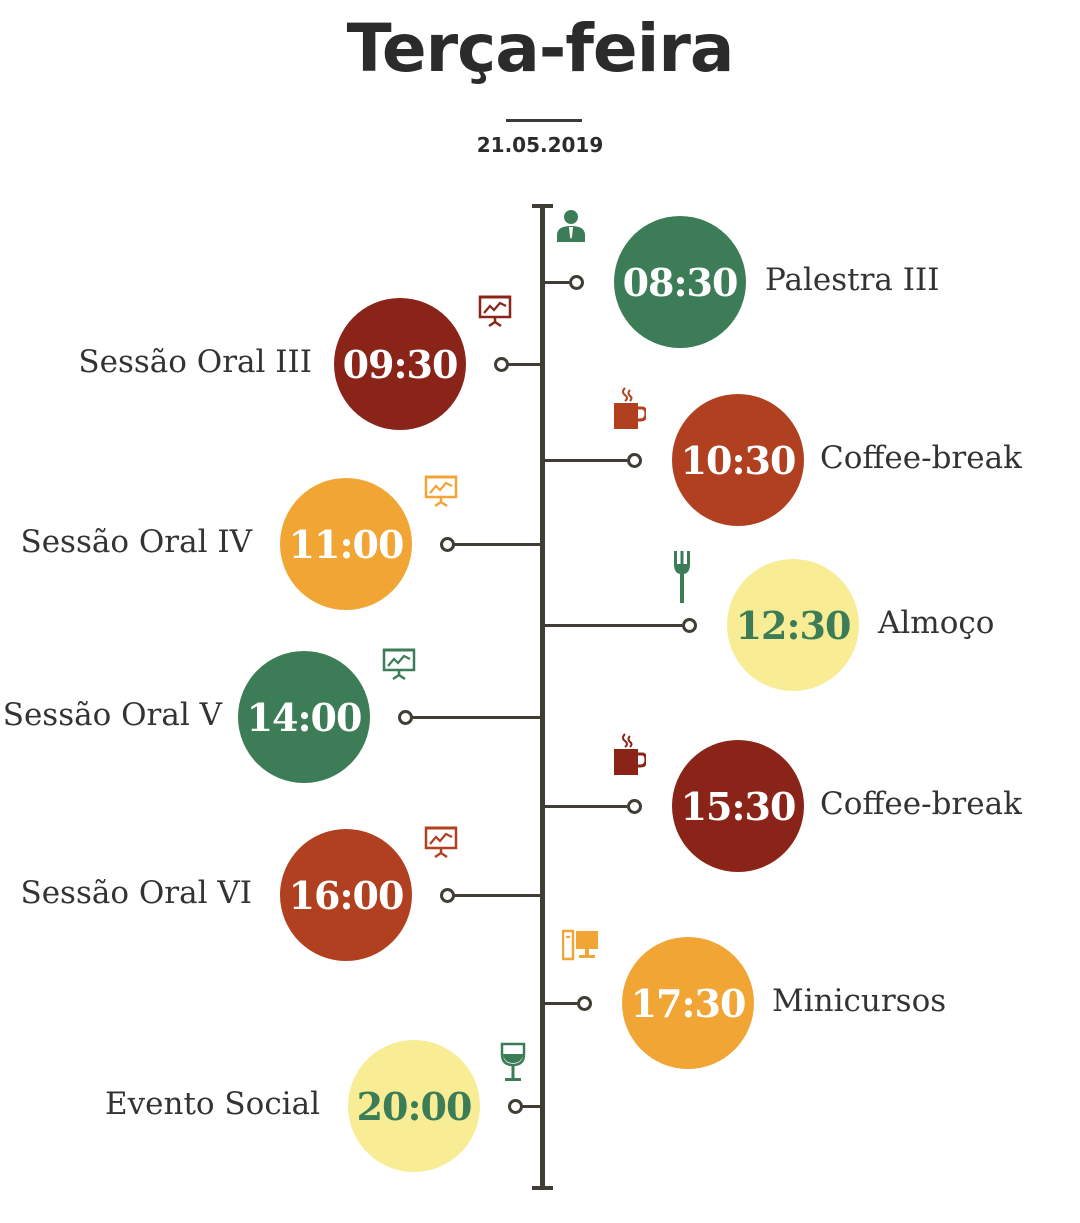  I want to click on time-badge: 12:30, so click(793, 625).